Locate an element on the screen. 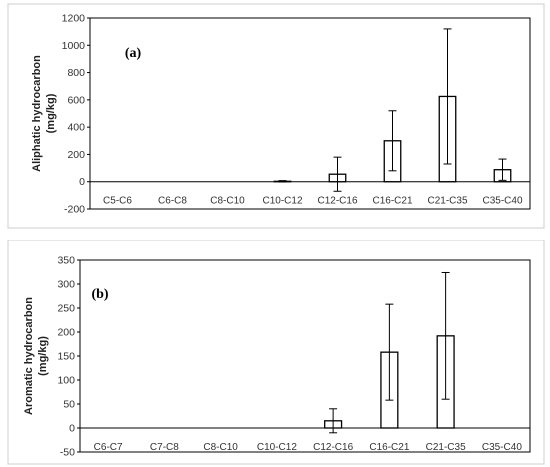 The image size is (550, 467). y-tick-label: 250 is located at coordinates (66, 309).